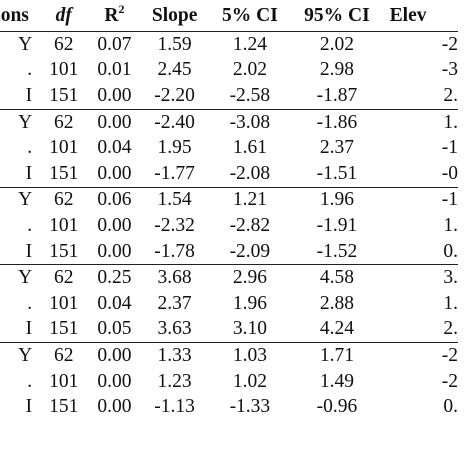 The image size is (474, 474). I want to click on table-row: . 101 0.00 -2.32 -2.82 -1.91 1., so click(229, 226).